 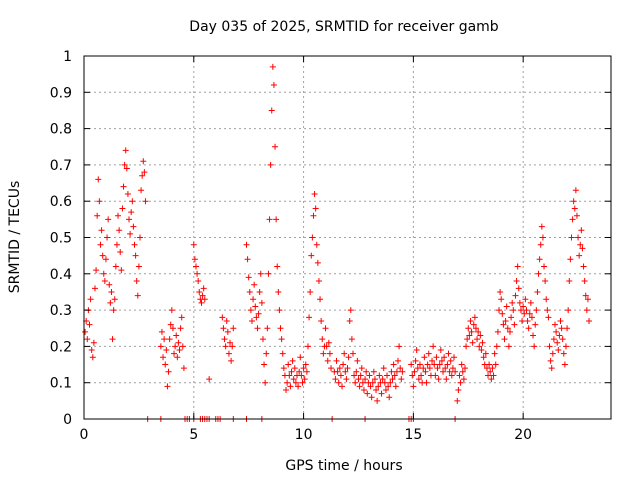 I want to click on y-axis-label: SRMTID / TECUs, so click(x=15, y=237).